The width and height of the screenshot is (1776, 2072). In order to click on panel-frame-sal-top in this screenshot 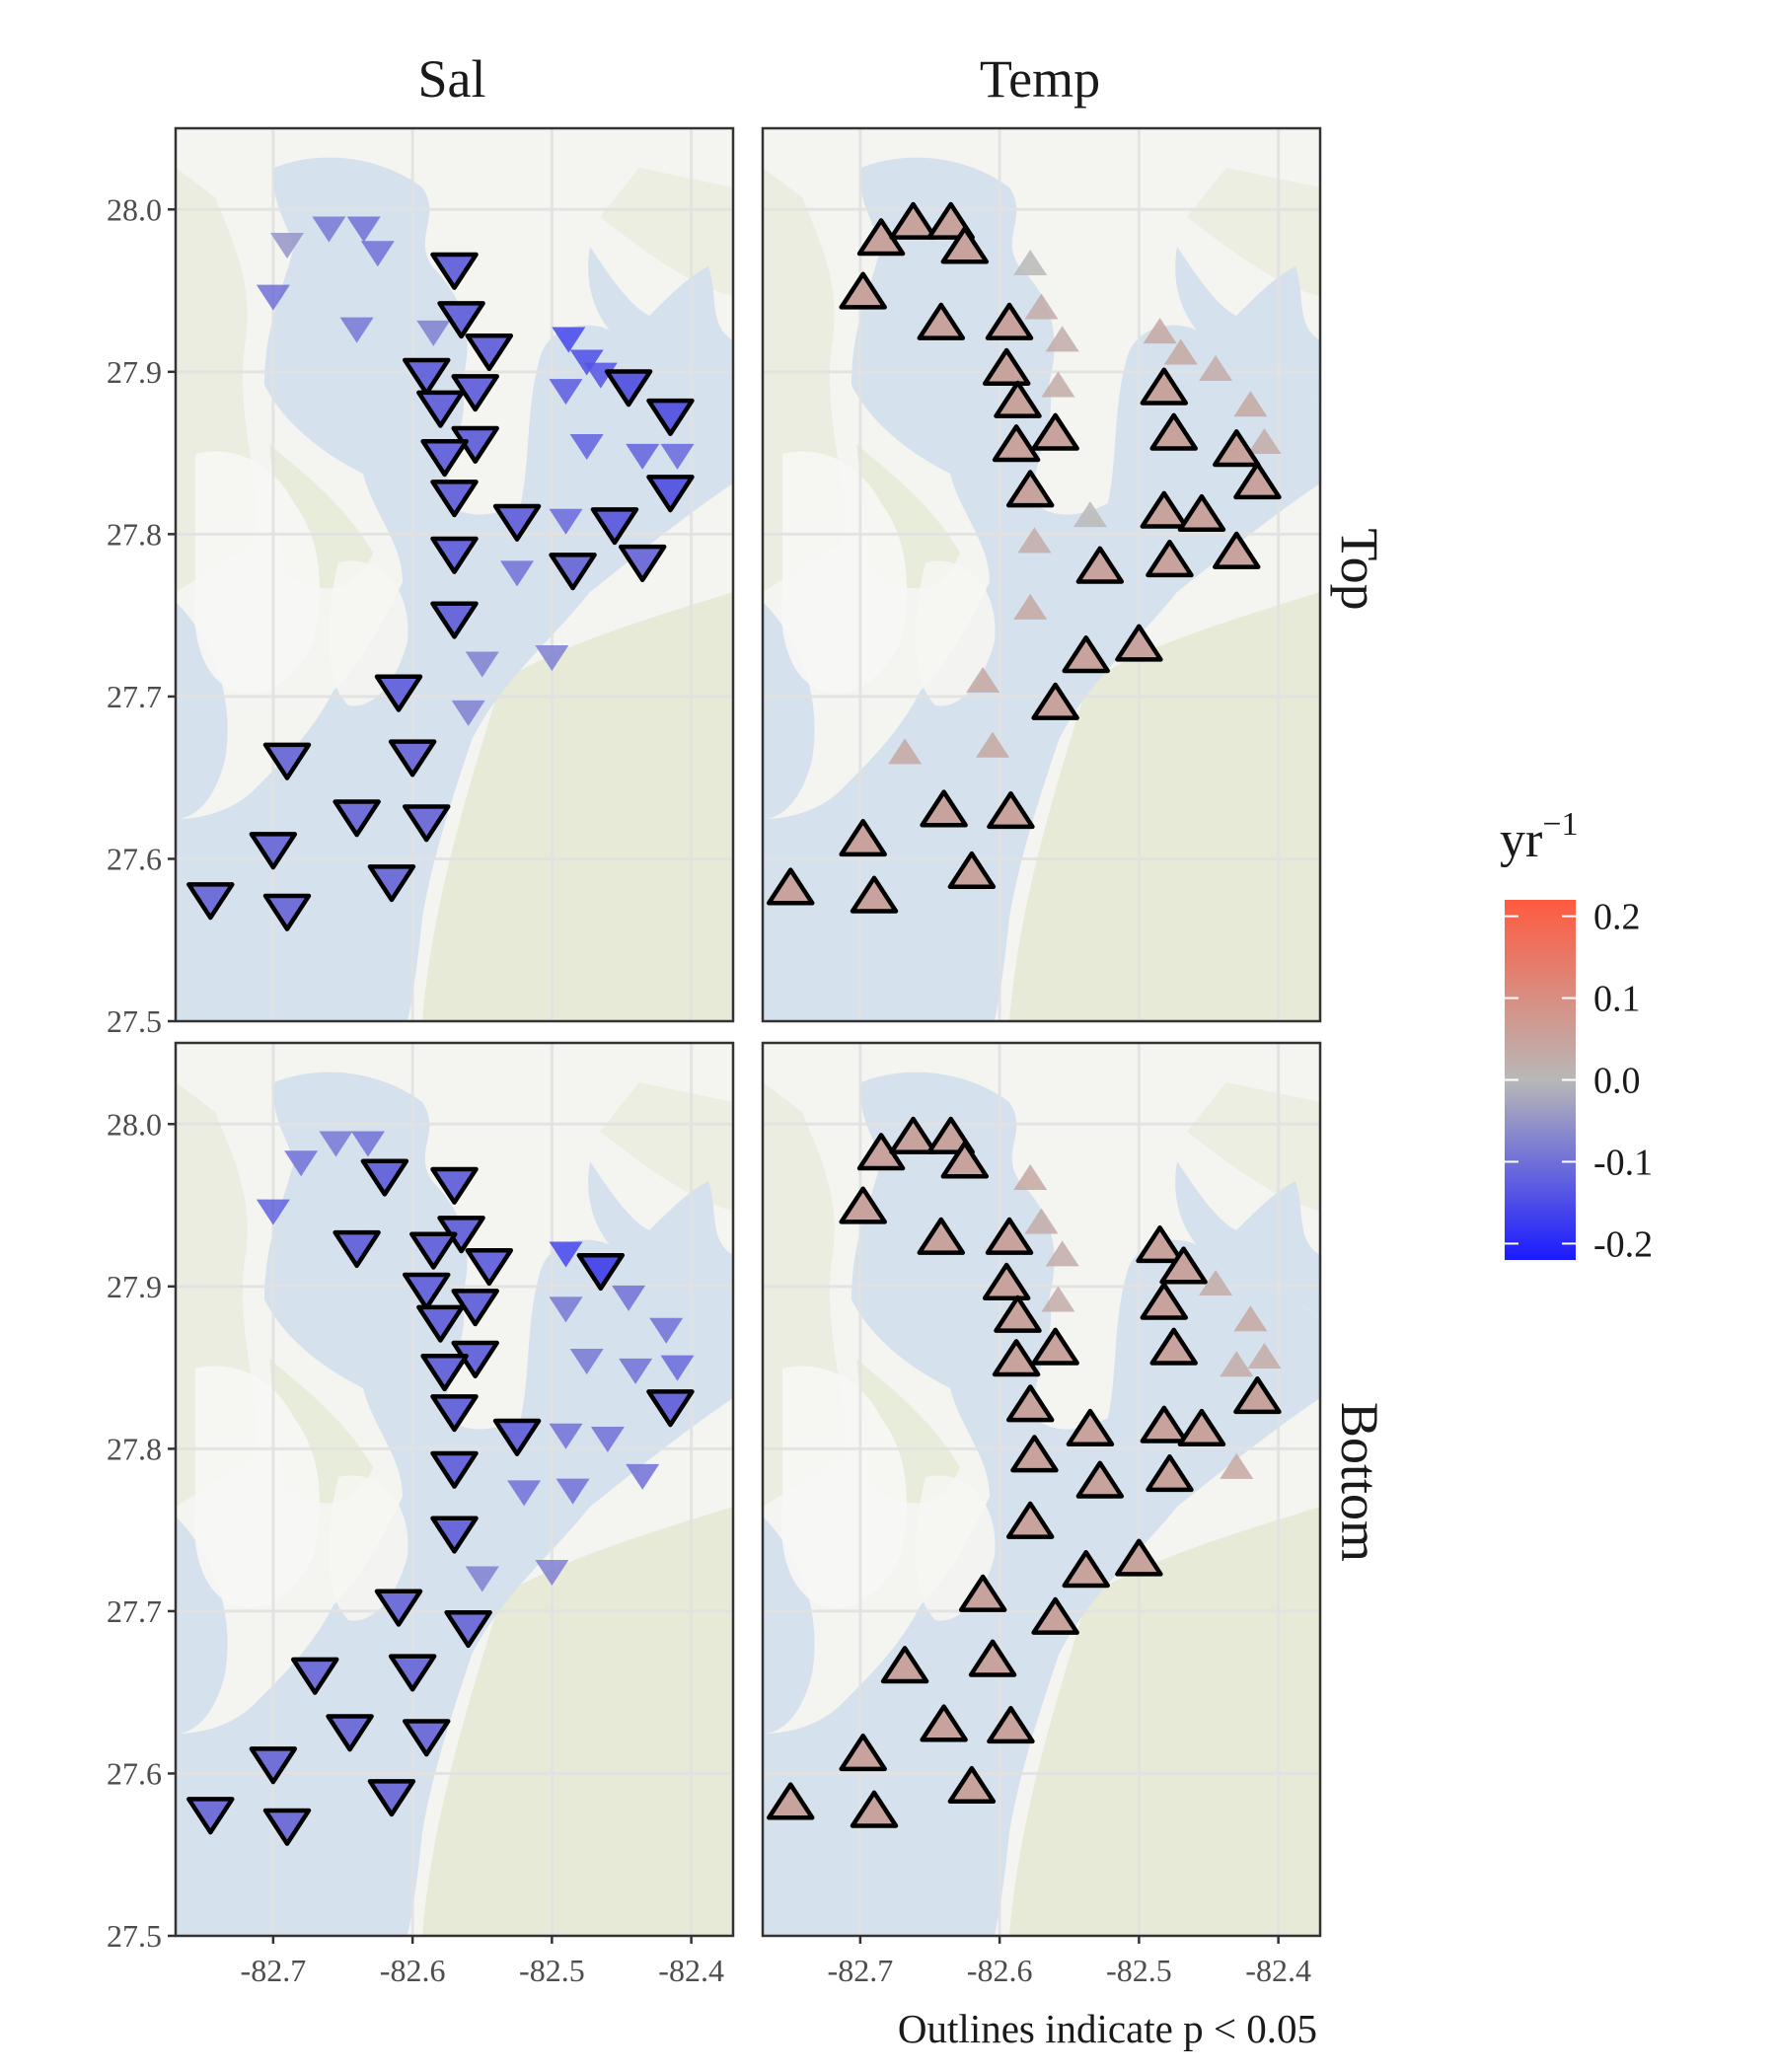, I will do `click(455, 574)`.